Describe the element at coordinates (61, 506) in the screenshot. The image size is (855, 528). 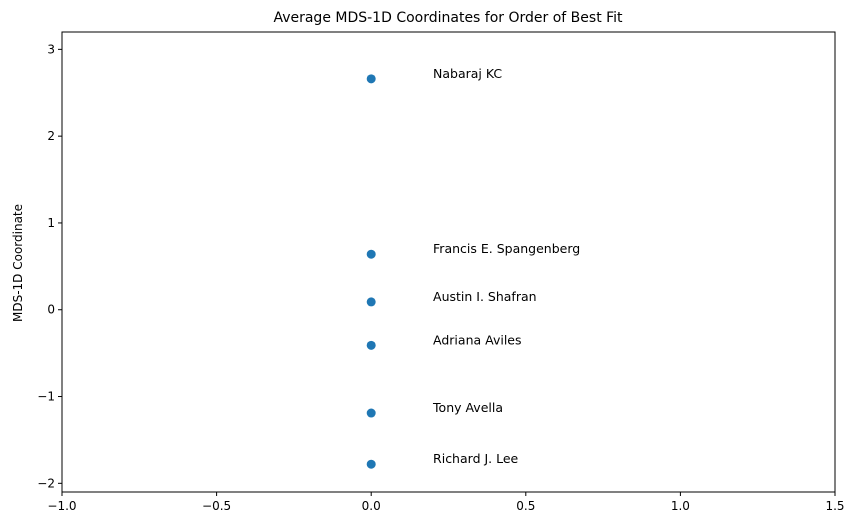
I see `x-tick-label: −1.0` at that location.